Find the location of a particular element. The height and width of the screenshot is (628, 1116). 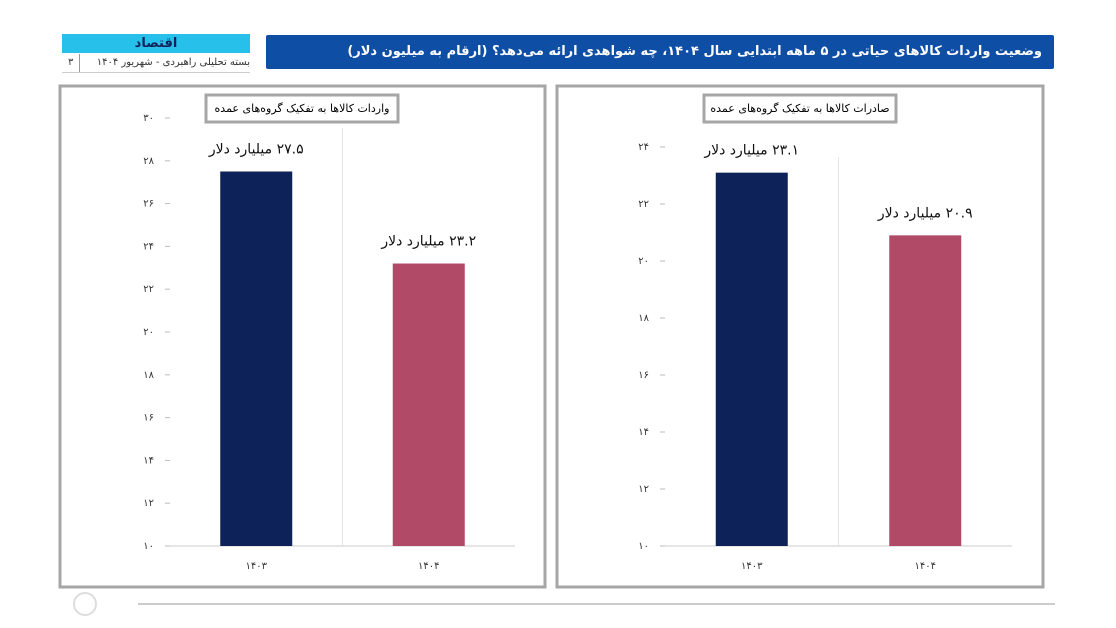

y-tick-label: ۲۸ is located at coordinates (148, 161).